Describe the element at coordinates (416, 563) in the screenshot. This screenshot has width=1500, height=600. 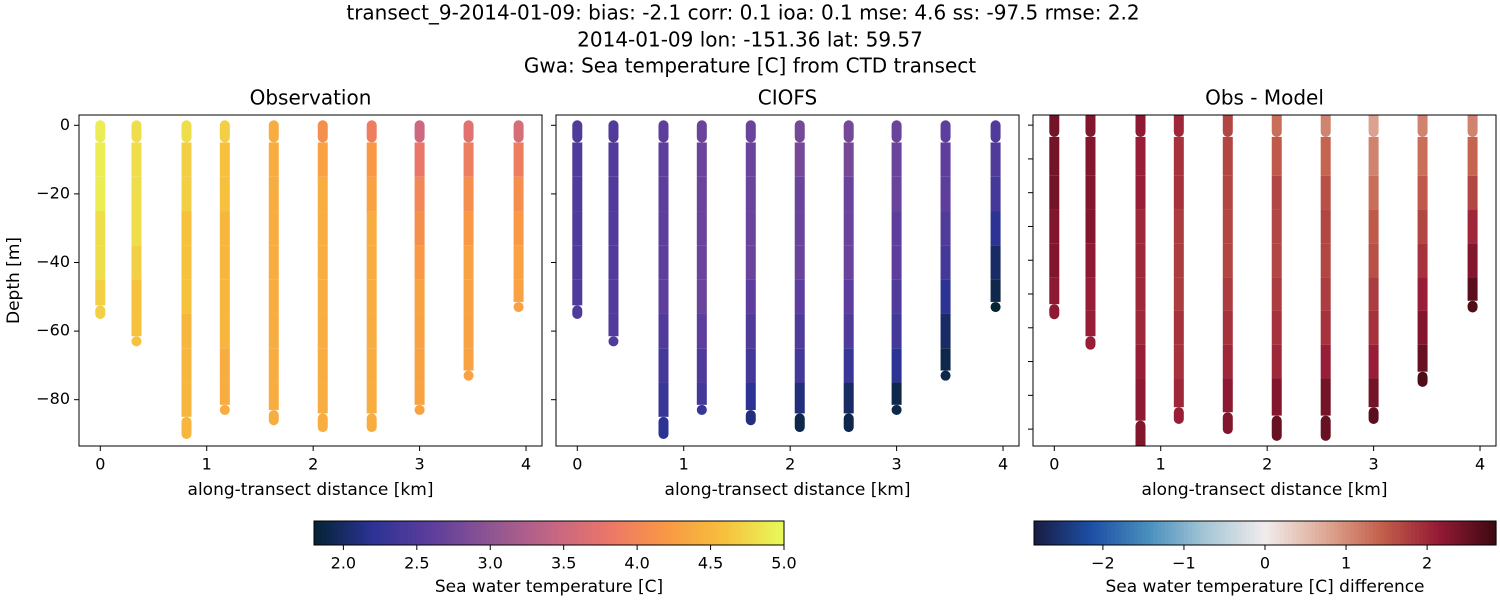
I see `colorbar-tick-label: 2.5` at that location.